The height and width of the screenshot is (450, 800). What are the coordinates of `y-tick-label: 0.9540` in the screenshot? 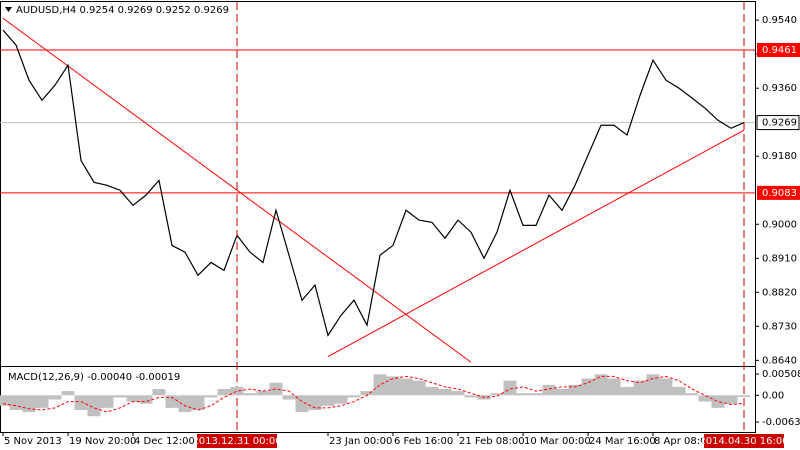 It's located at (779, 20).